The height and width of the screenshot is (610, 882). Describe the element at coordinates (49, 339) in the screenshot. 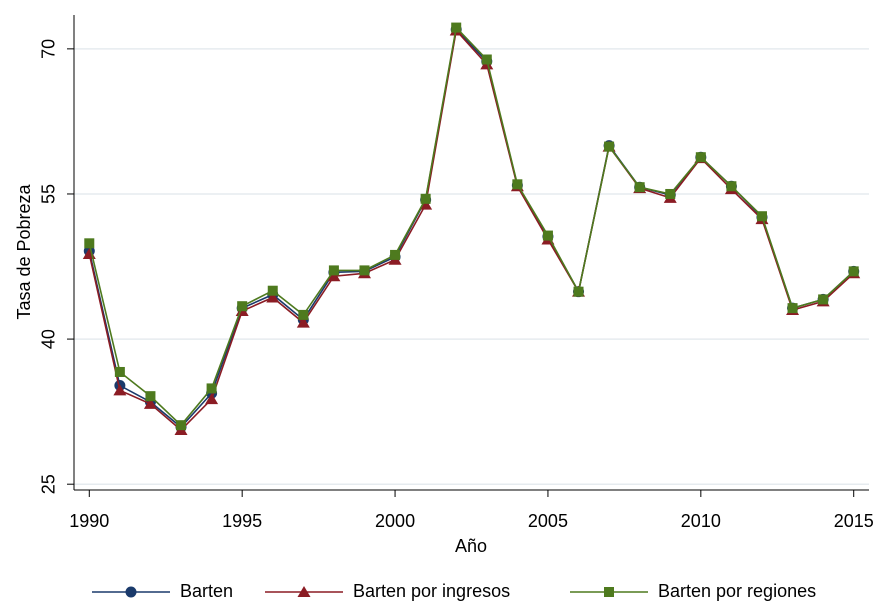

I see `y-tick-label: 40` at that location.